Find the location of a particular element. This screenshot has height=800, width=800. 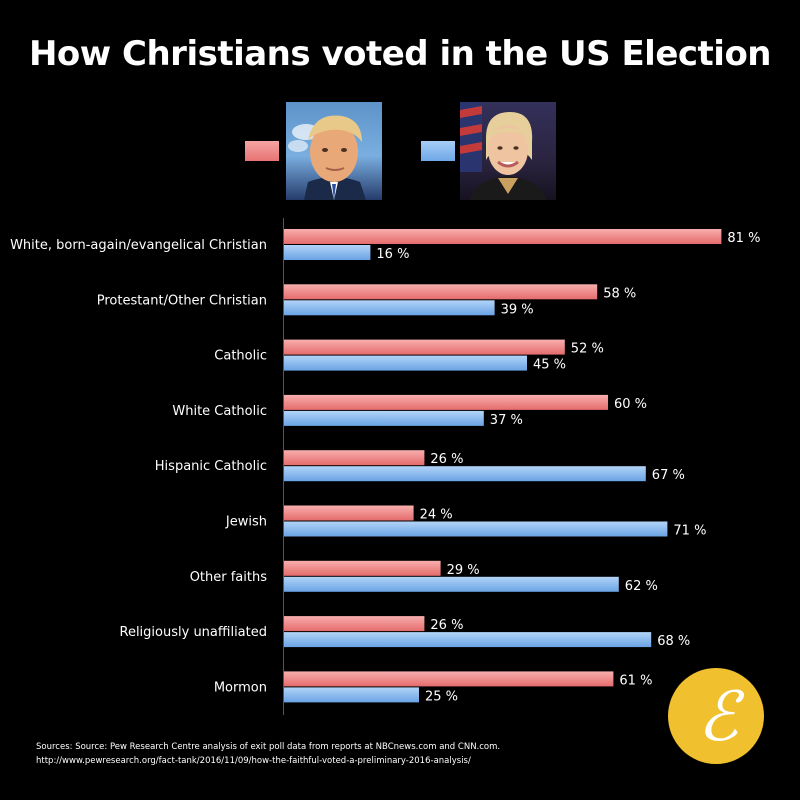

category-label: Catholic is located at coordinates (240, 356).